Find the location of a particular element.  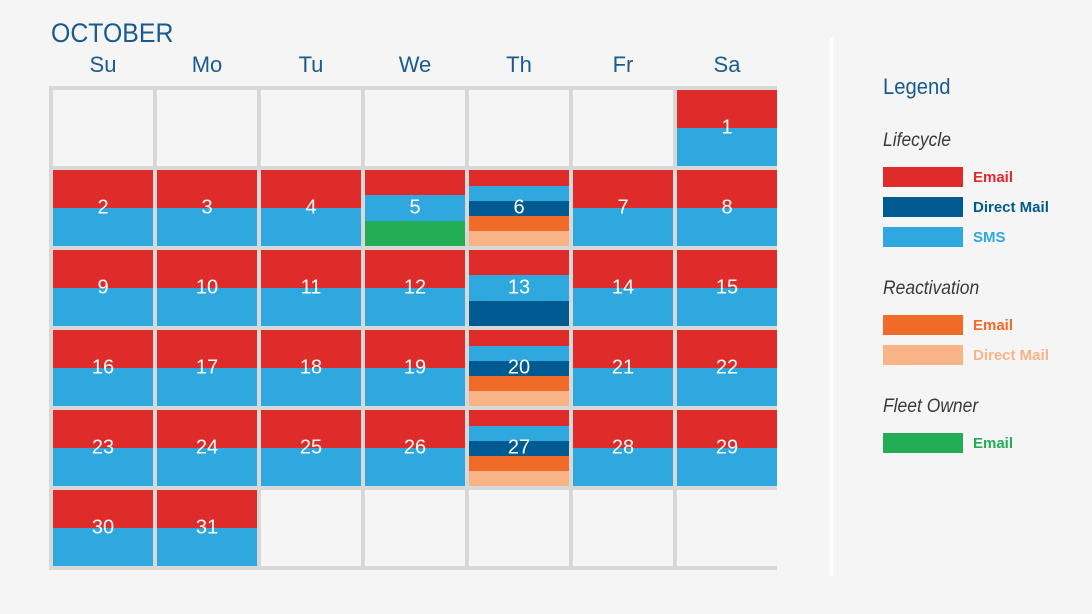

day-cell-18: 18 is located at coordinates (311, 368).